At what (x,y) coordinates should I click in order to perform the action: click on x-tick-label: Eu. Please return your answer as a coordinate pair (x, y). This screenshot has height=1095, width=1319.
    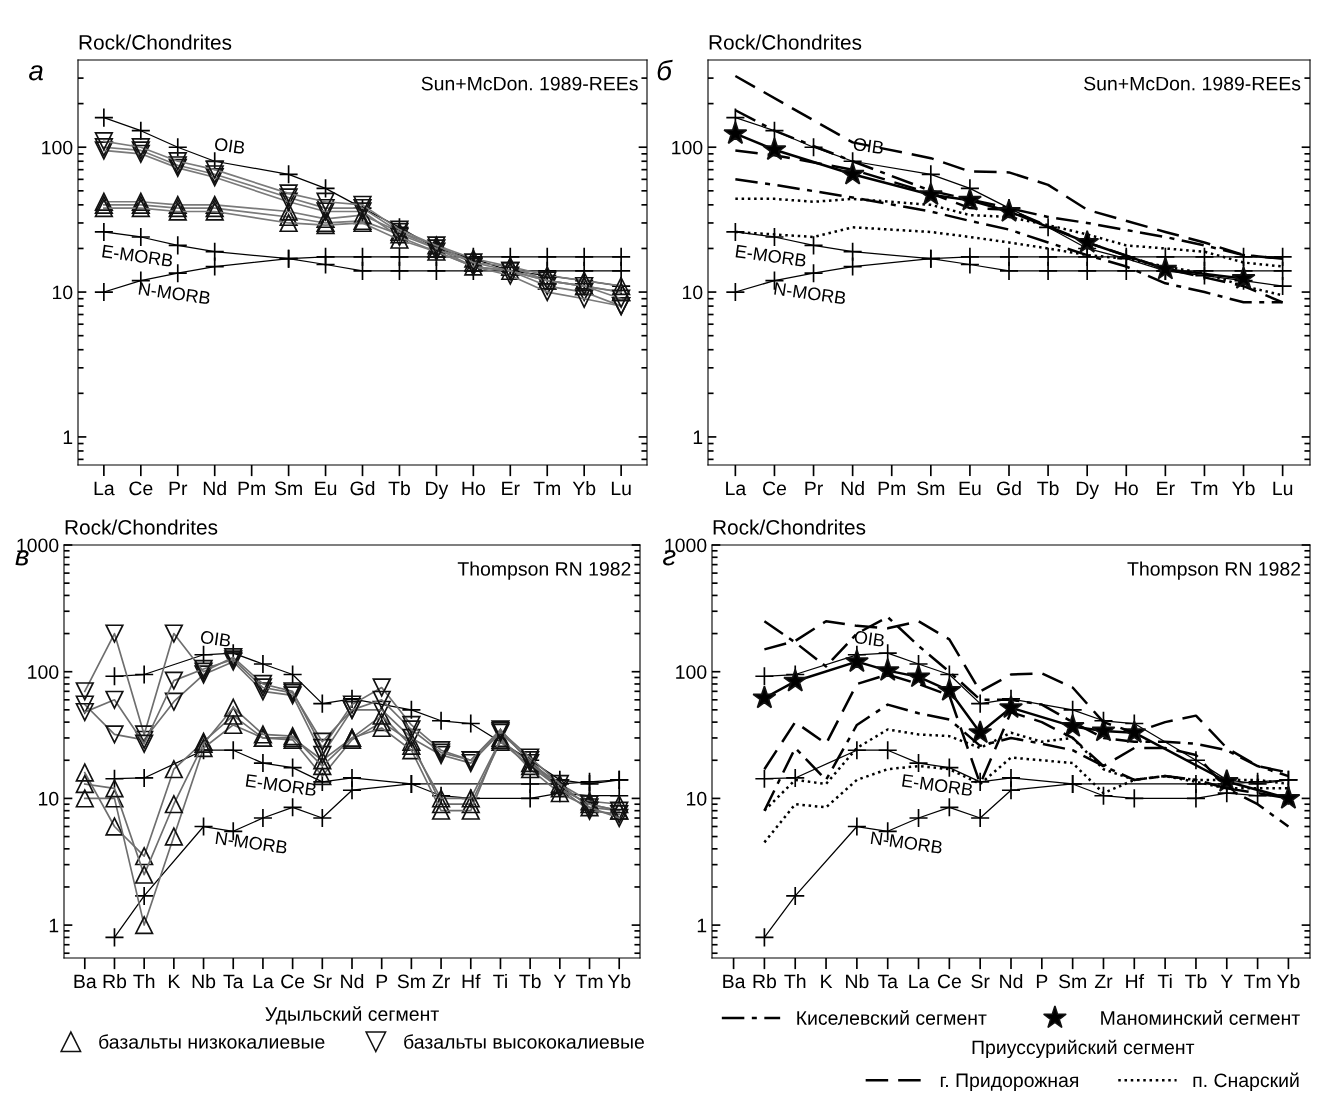
    Looking at the image, I should click on (326, 488).